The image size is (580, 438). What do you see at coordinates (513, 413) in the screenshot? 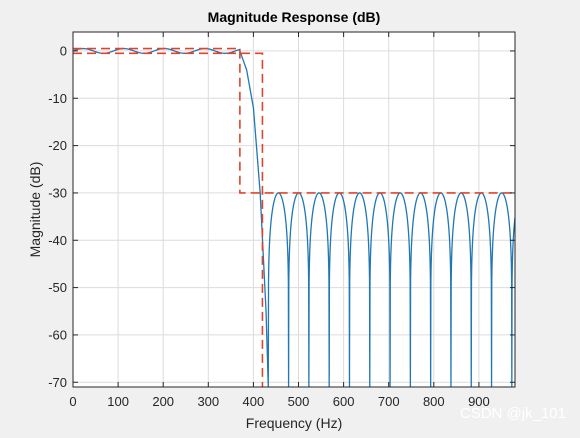
I see `watermark: CSDN @jk_101` at bounding box center [513, 413].